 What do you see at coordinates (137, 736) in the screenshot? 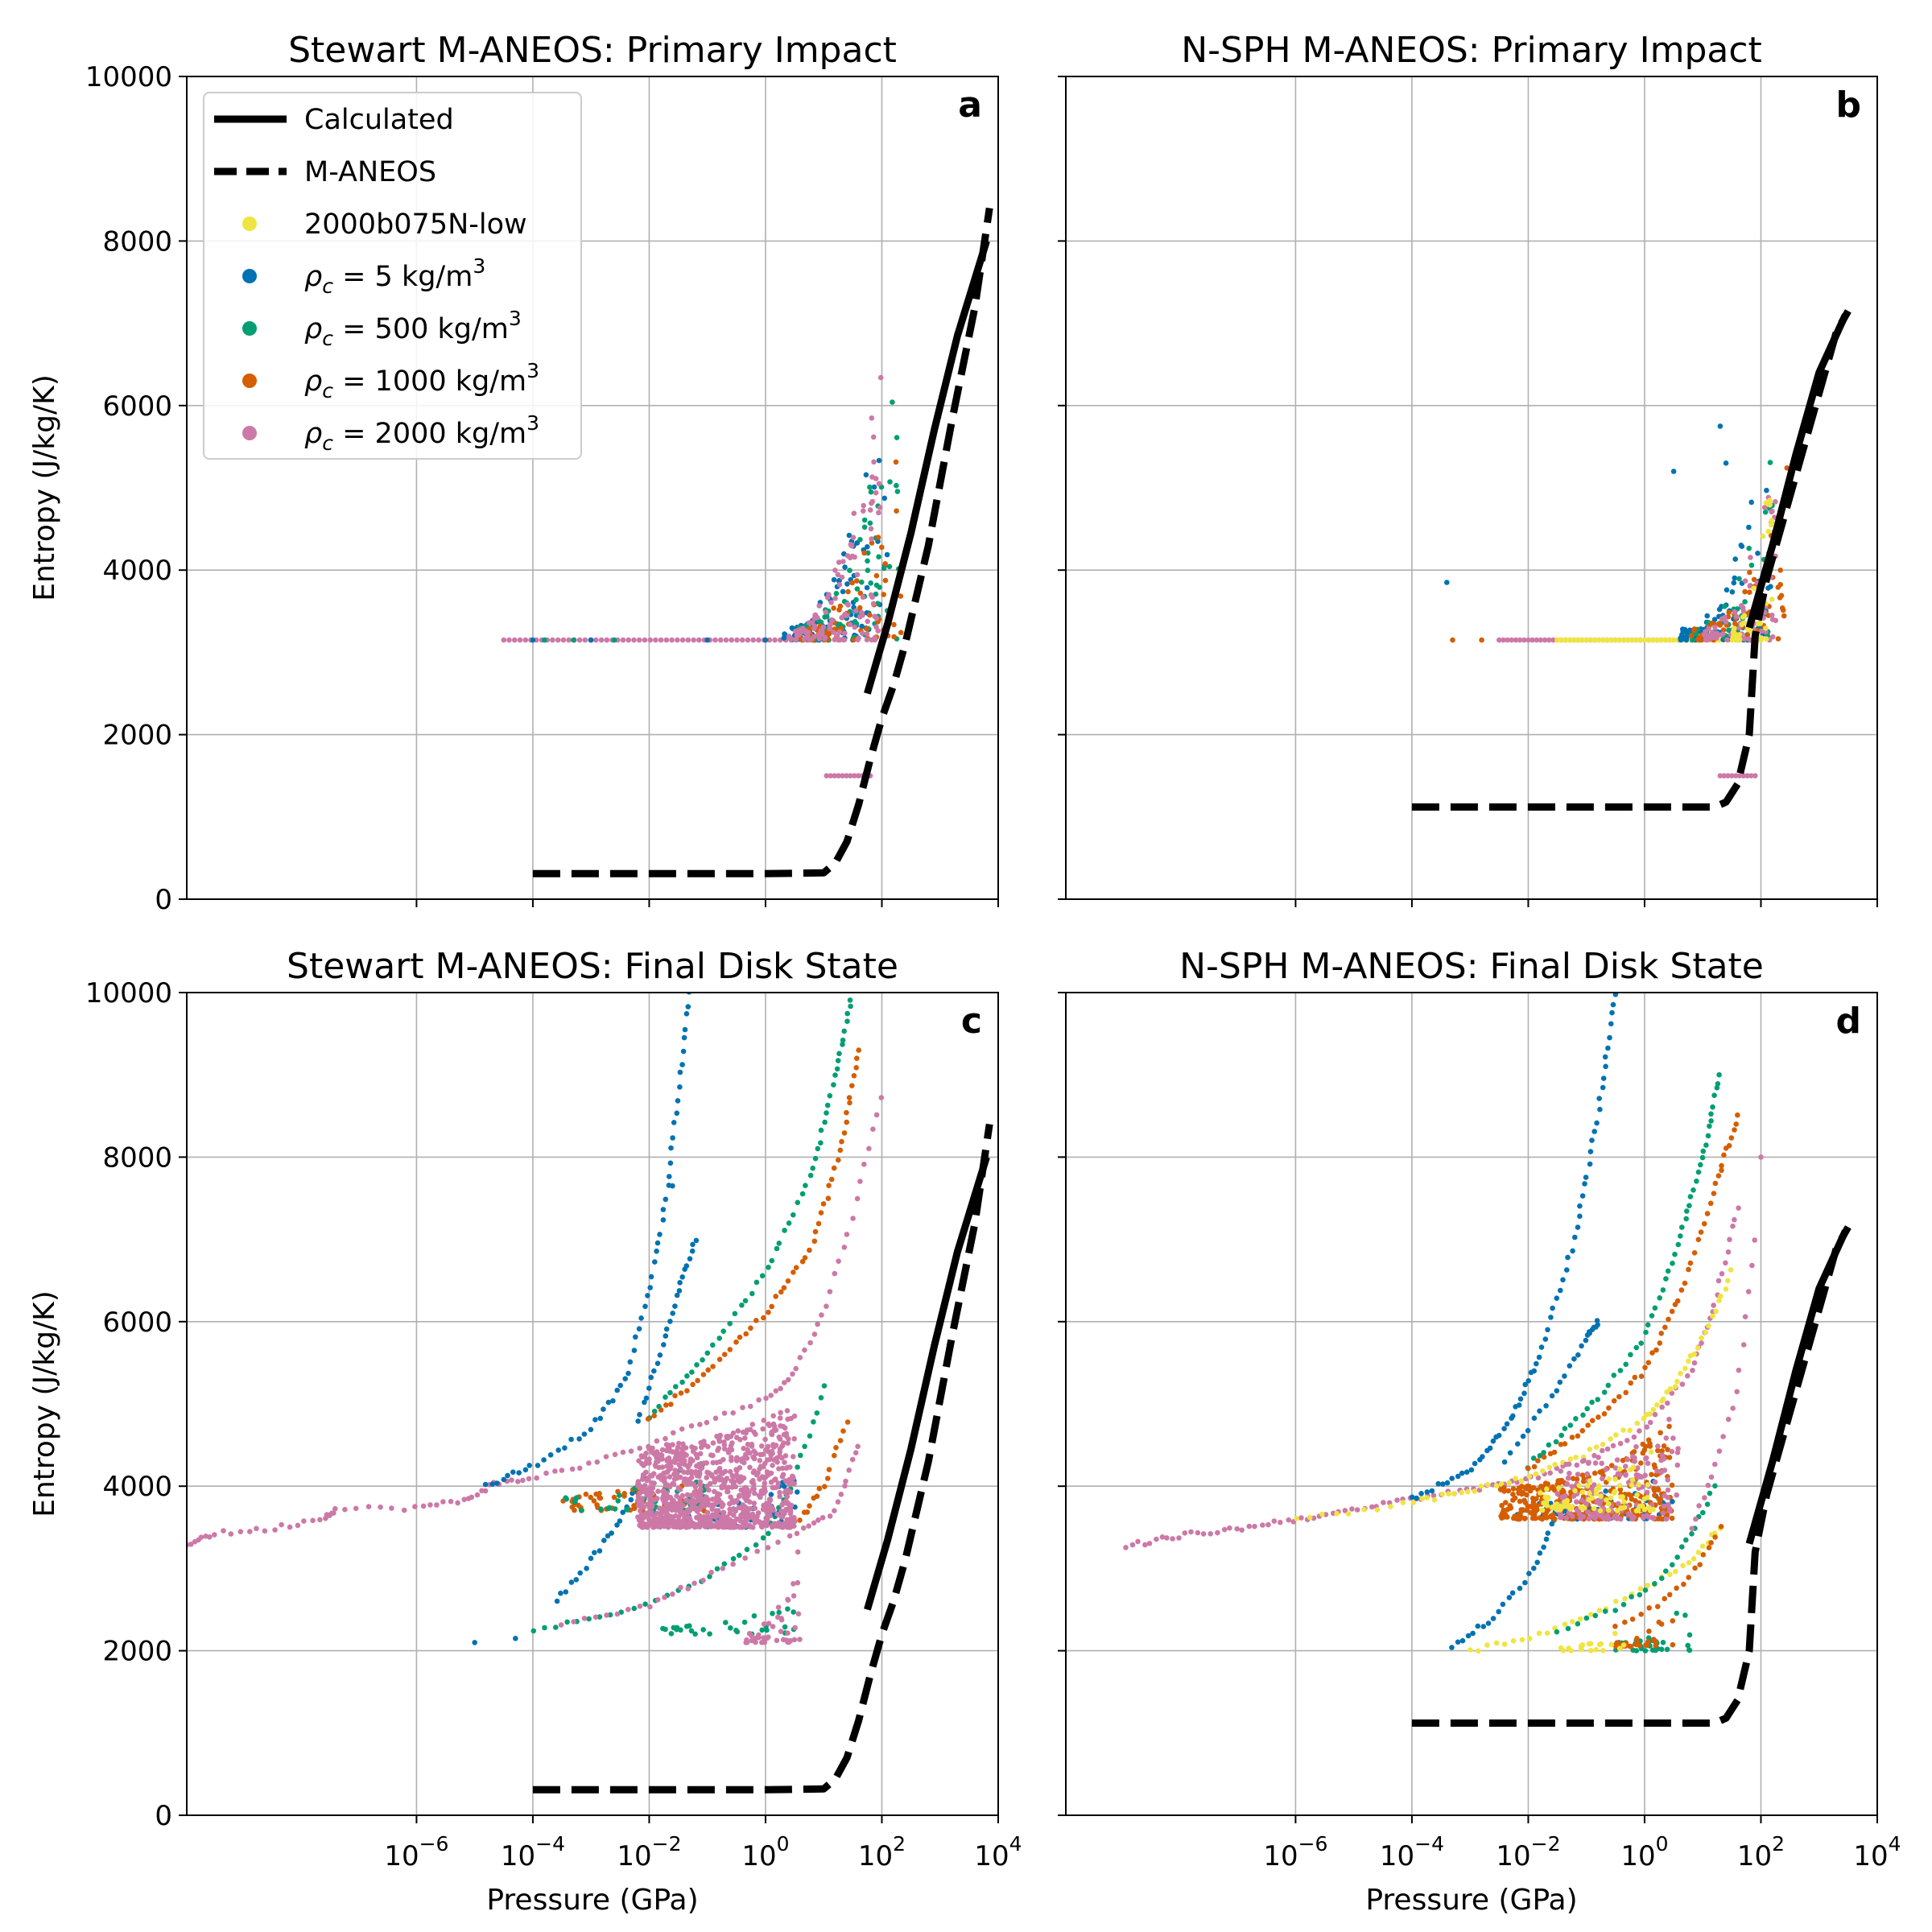
I see `y-tick-label: 2000` at bounding box center [137, 736].